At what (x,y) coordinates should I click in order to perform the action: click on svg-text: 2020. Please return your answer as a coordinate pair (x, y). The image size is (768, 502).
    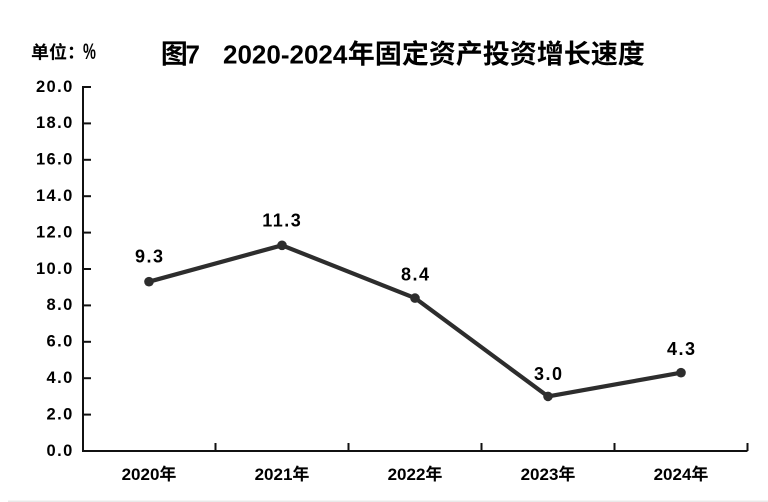
    Looking at the image, I should click on (141, 474).